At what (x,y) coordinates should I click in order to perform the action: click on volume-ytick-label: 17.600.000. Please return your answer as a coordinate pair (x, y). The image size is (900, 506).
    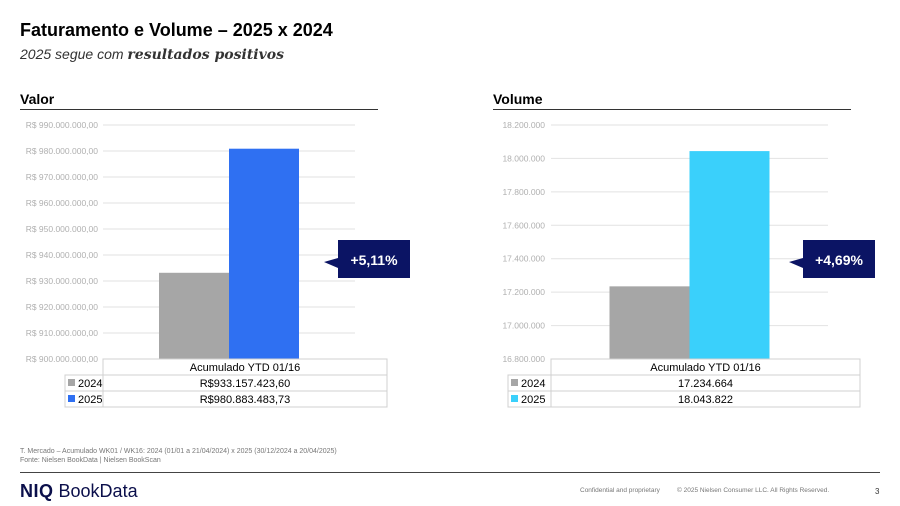
    Looking at the image, I should click on (523, 225).